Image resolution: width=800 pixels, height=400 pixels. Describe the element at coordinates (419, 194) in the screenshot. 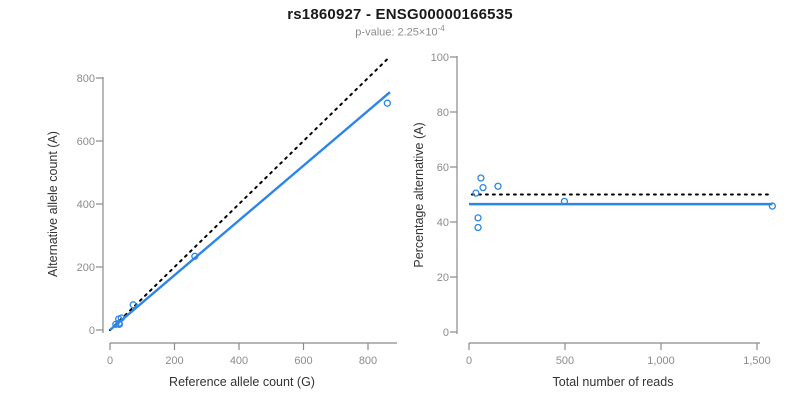

I see `y-axis-title: Percentage alternative (A)` at that location.